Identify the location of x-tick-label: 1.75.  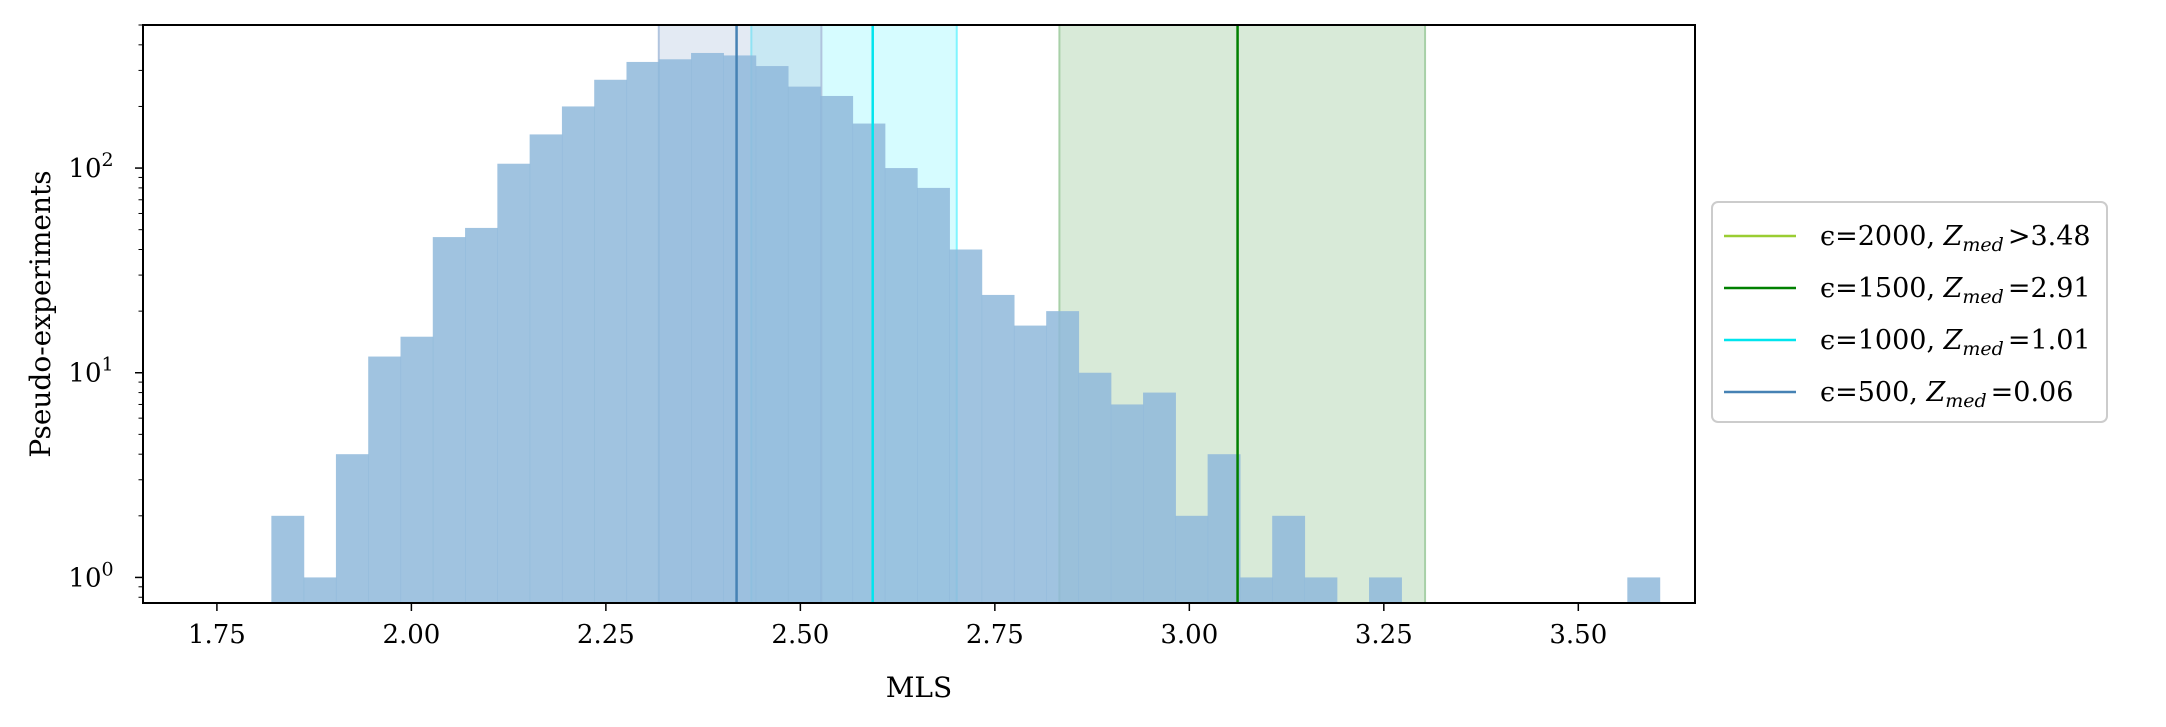
(217, 635).